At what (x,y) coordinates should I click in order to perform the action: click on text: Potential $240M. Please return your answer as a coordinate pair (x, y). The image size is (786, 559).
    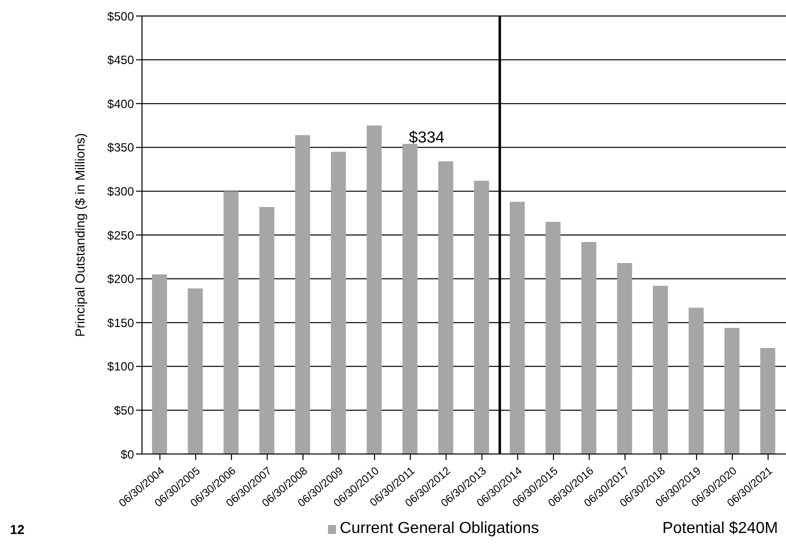
    Looking at the image, I should click on (720, 529).